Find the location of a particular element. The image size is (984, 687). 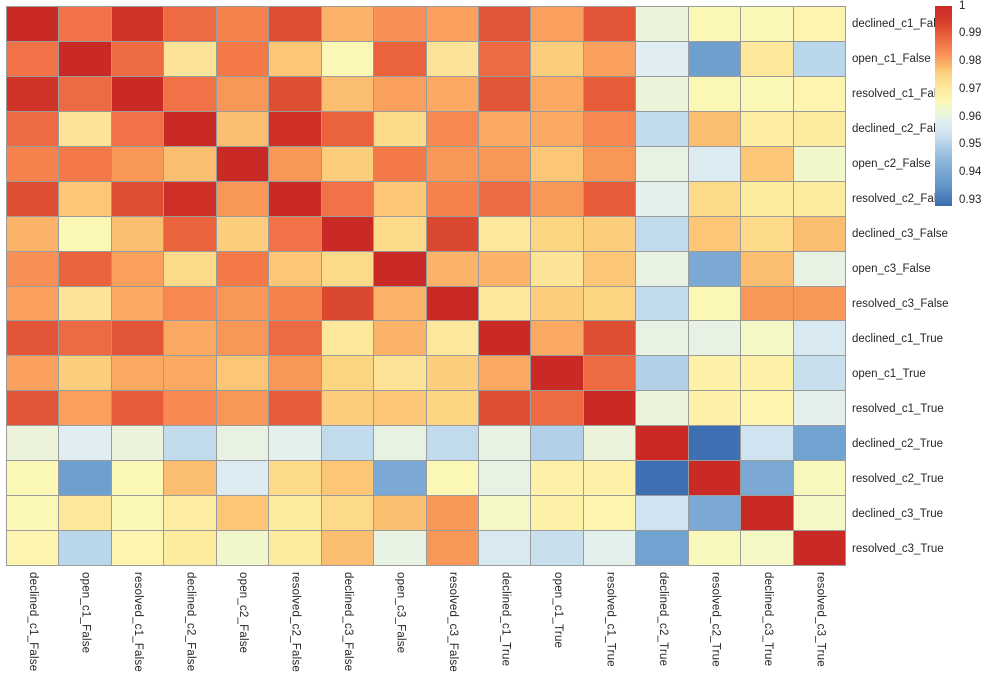

x-tick-label: resolved_c3_True is located at coordinates (820, 619).